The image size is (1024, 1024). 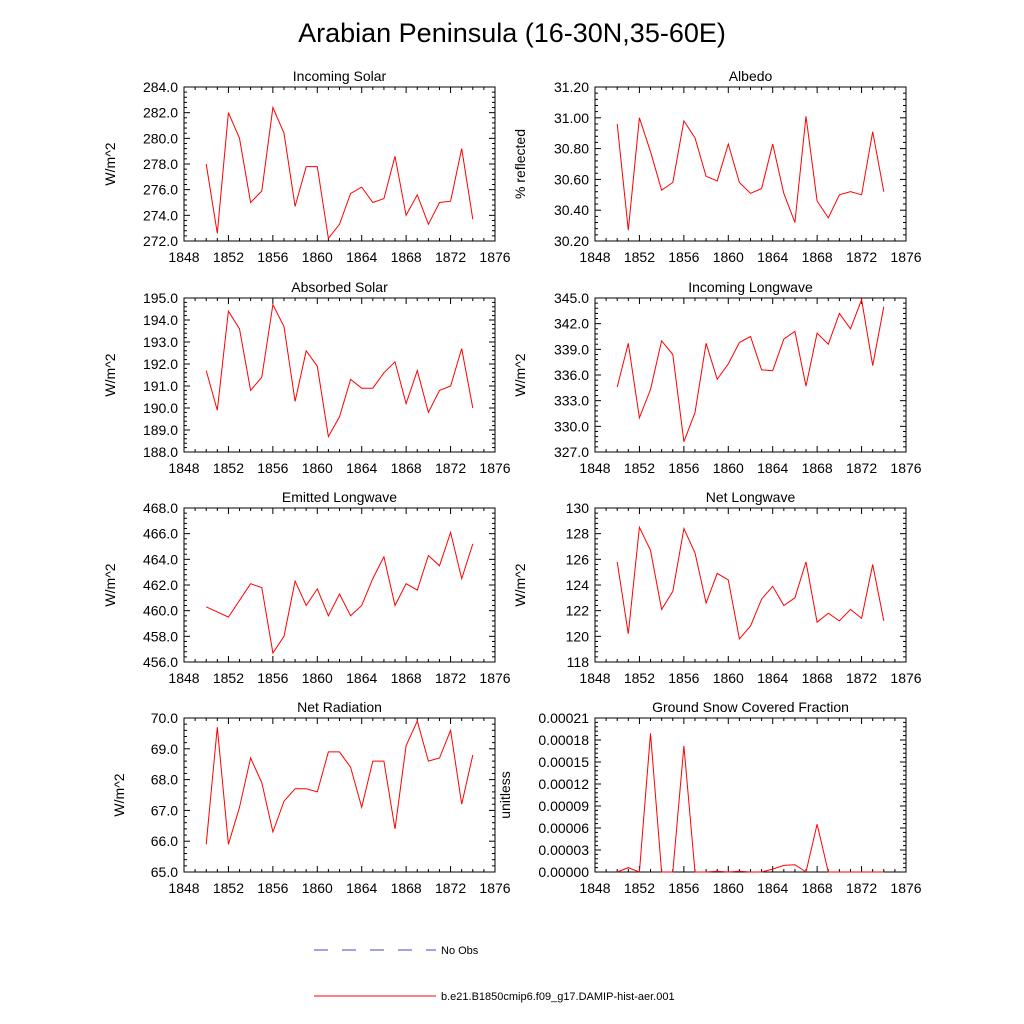 What do you see at coordinates (571, 324) in the screenshot?
I see `y-tick-label: 342.0` at bounding box center [571, 324].